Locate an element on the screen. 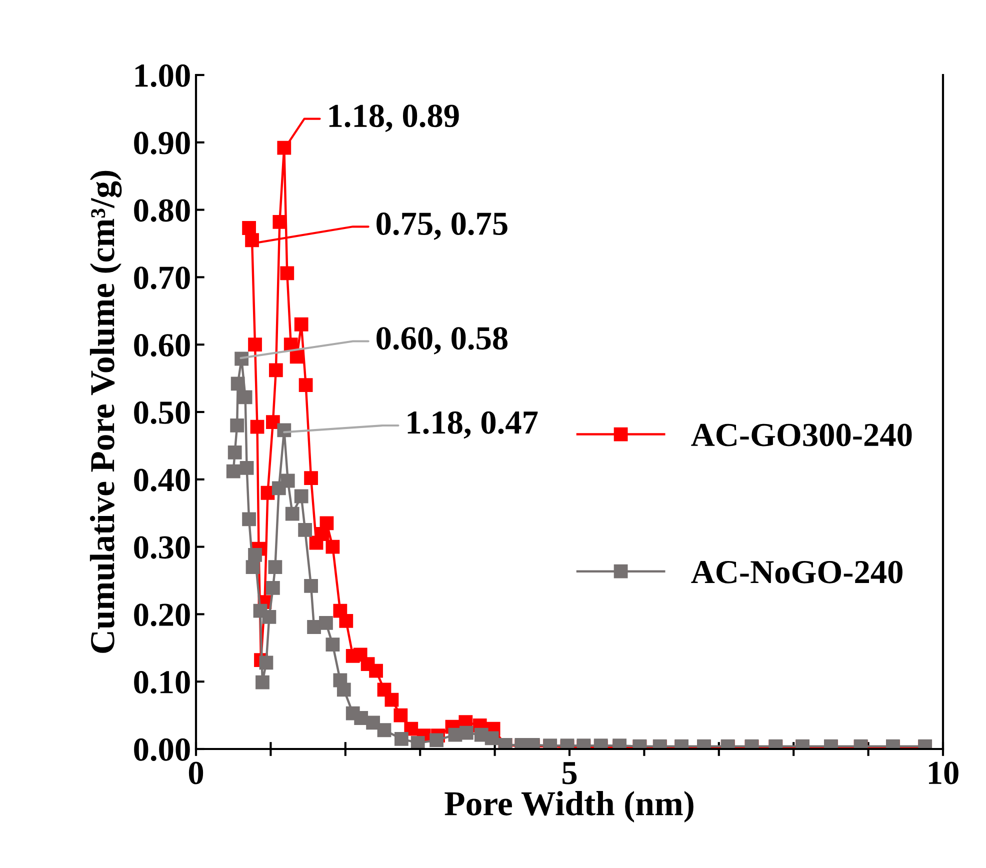 The image size is (986, 868). legend-label: AC-GO300-240 is located at coordinates (801, 435).